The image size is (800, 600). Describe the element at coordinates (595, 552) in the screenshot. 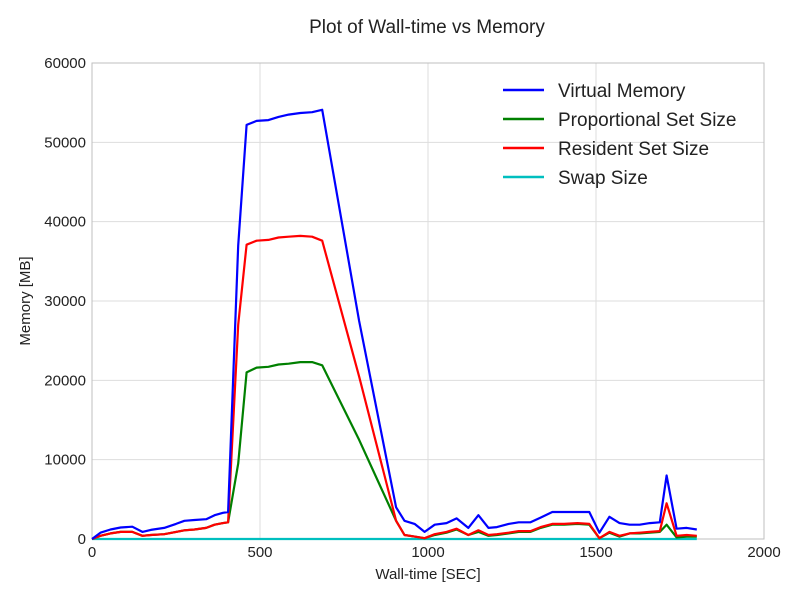

I see `x-tick-label: 1500` at that location.